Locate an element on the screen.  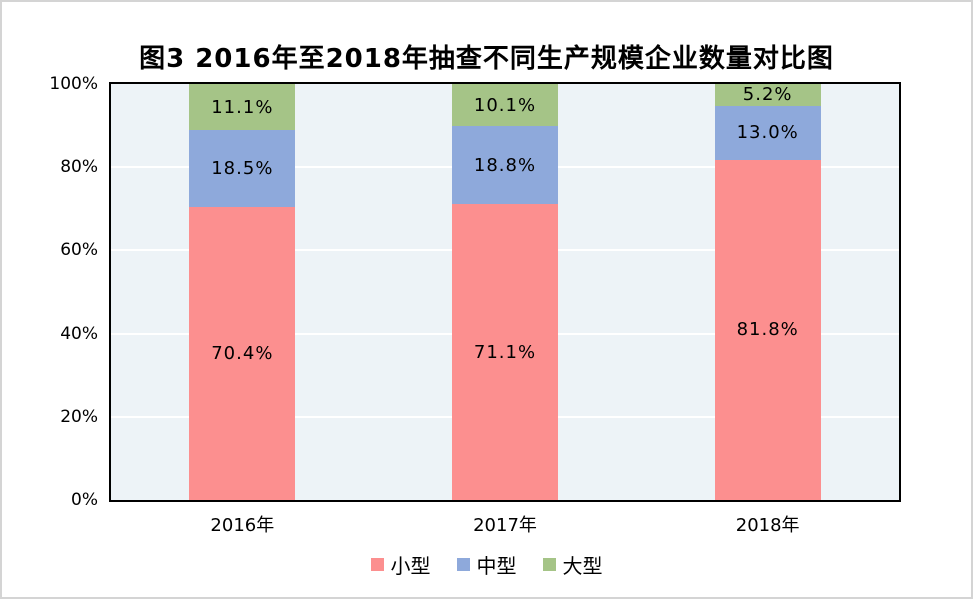
bar-segment-中型-2017年: 18.8% is located at coordinates (505, 165).